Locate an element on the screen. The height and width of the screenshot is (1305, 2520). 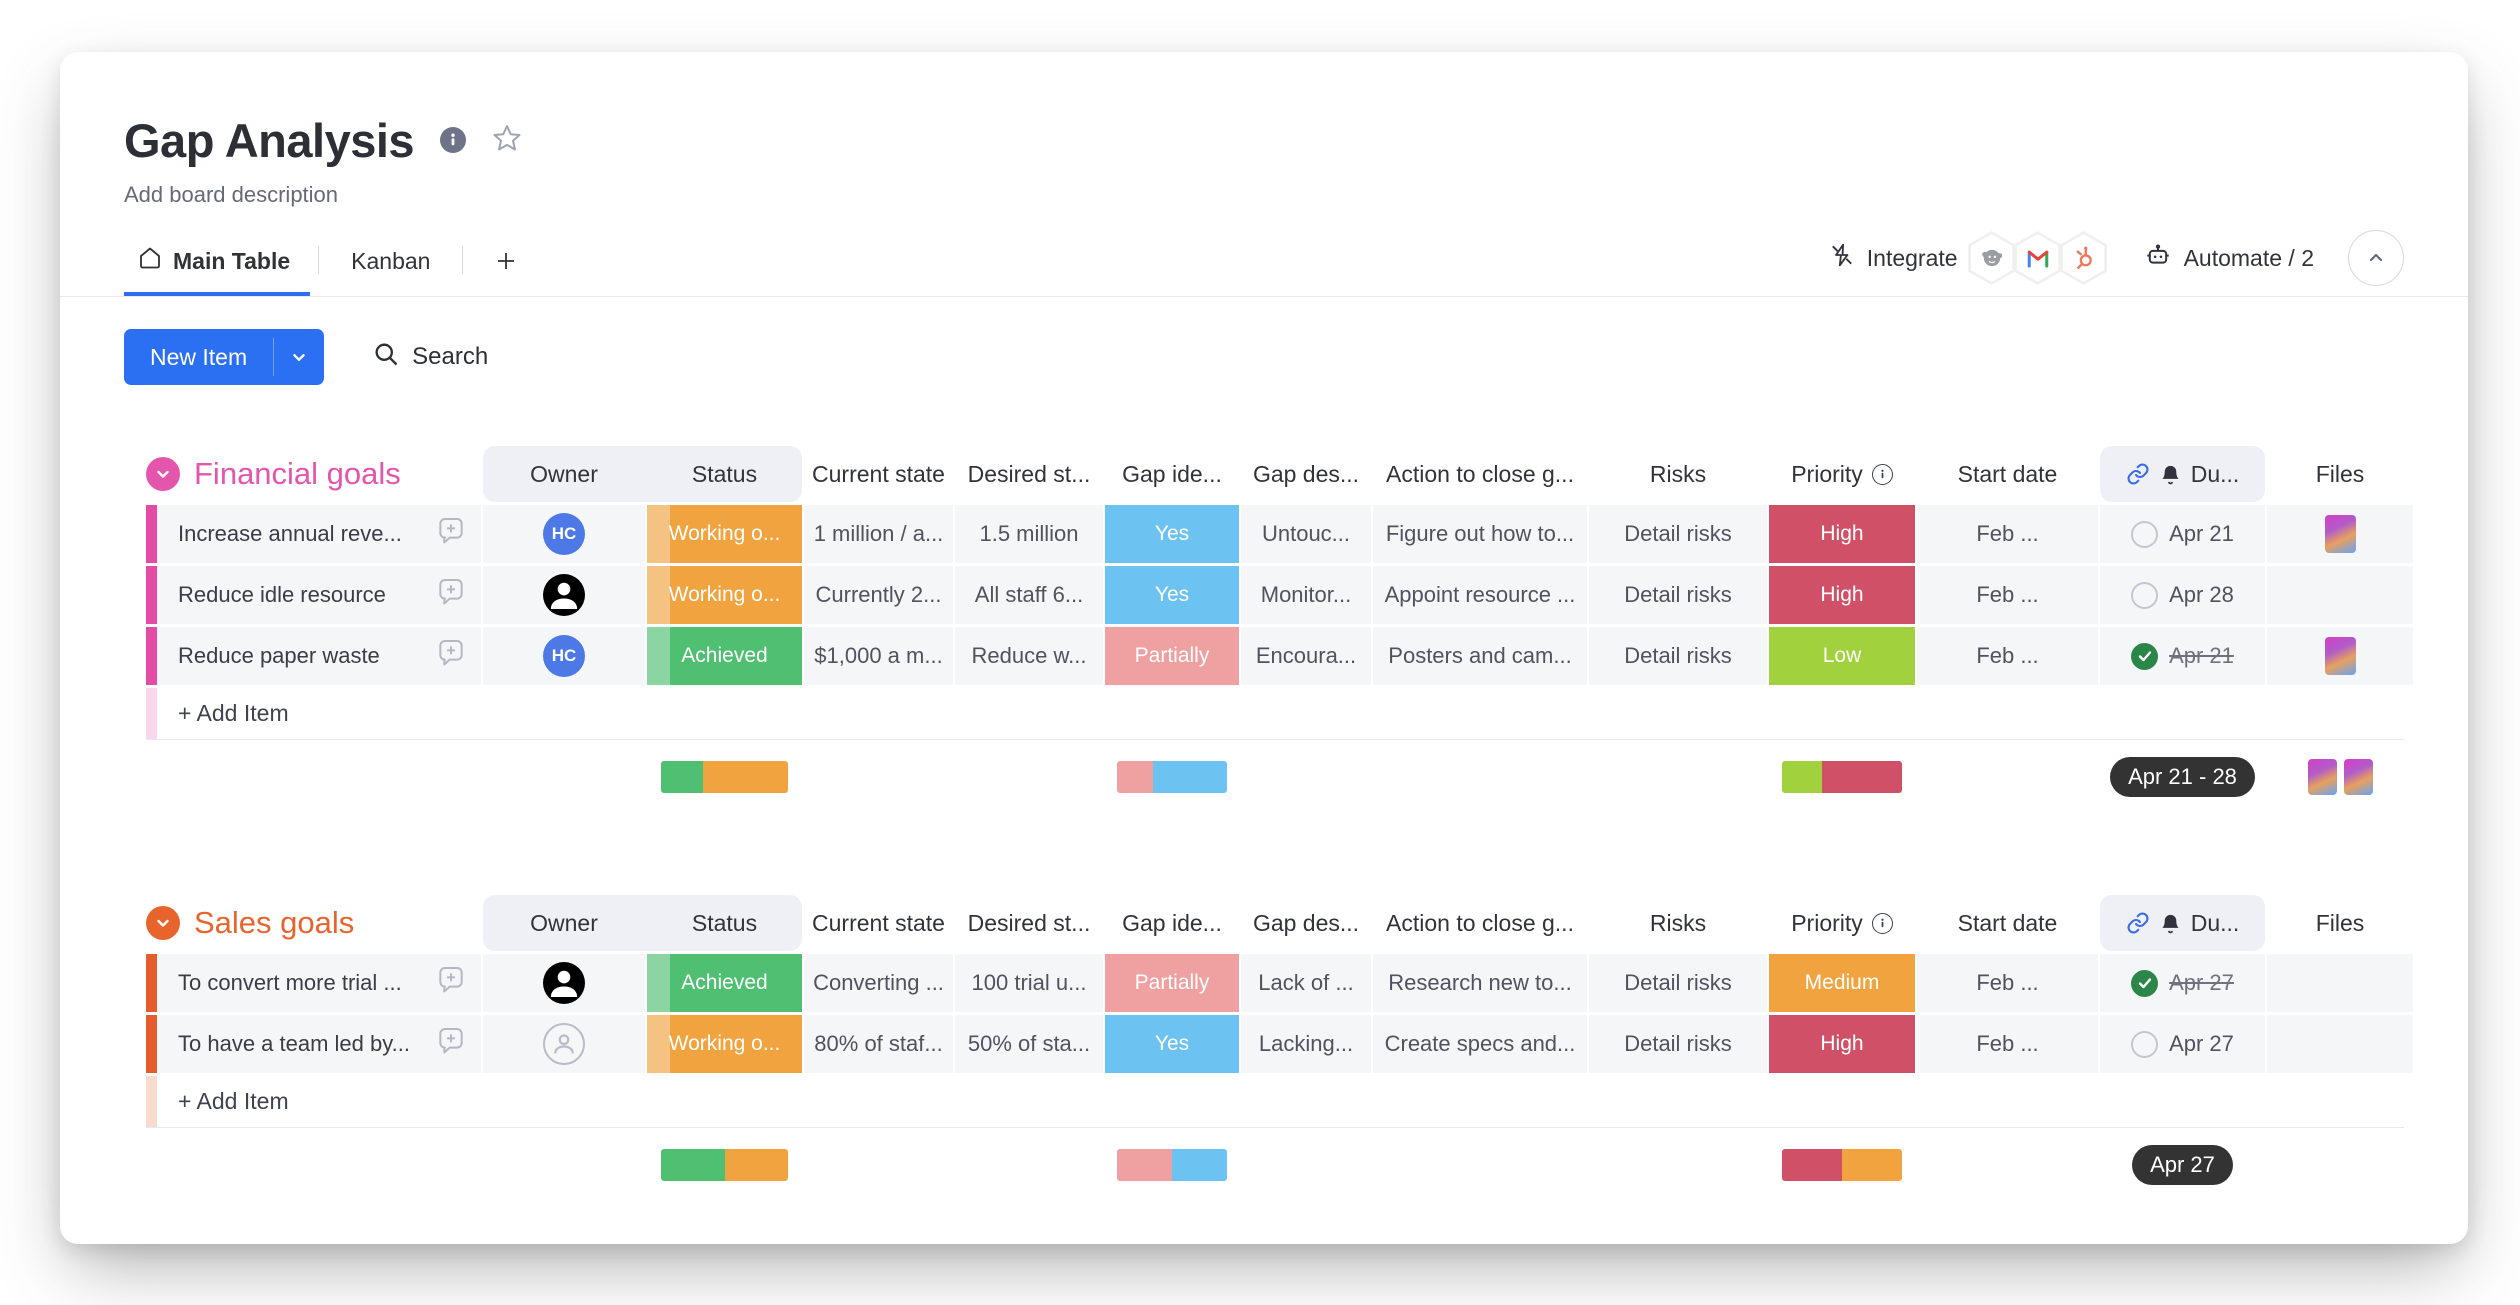
priority-cell: Medium is located at coordinates (1842, 983).